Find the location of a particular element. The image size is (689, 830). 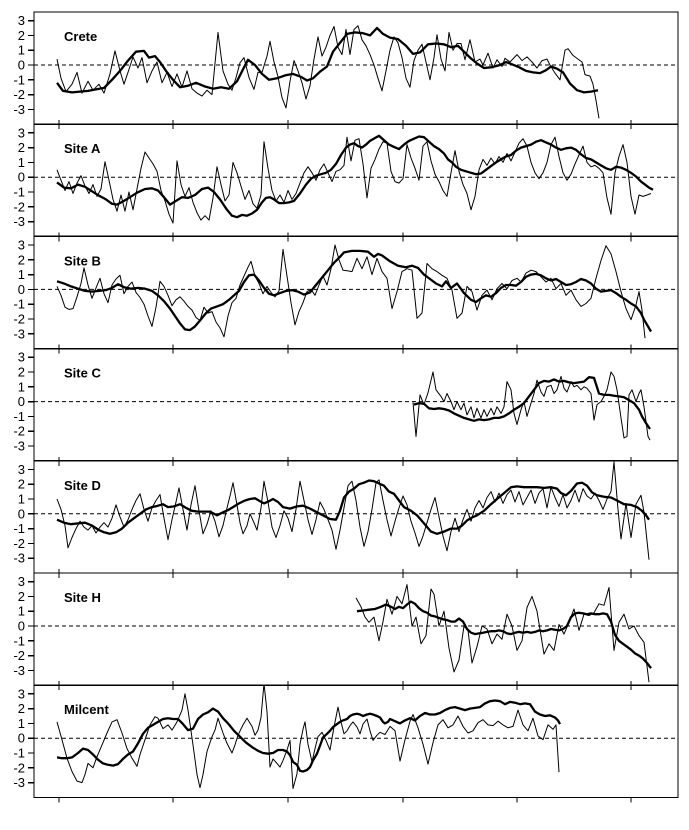

panel-plot-area: Site H is located at coordinates (356, 633).